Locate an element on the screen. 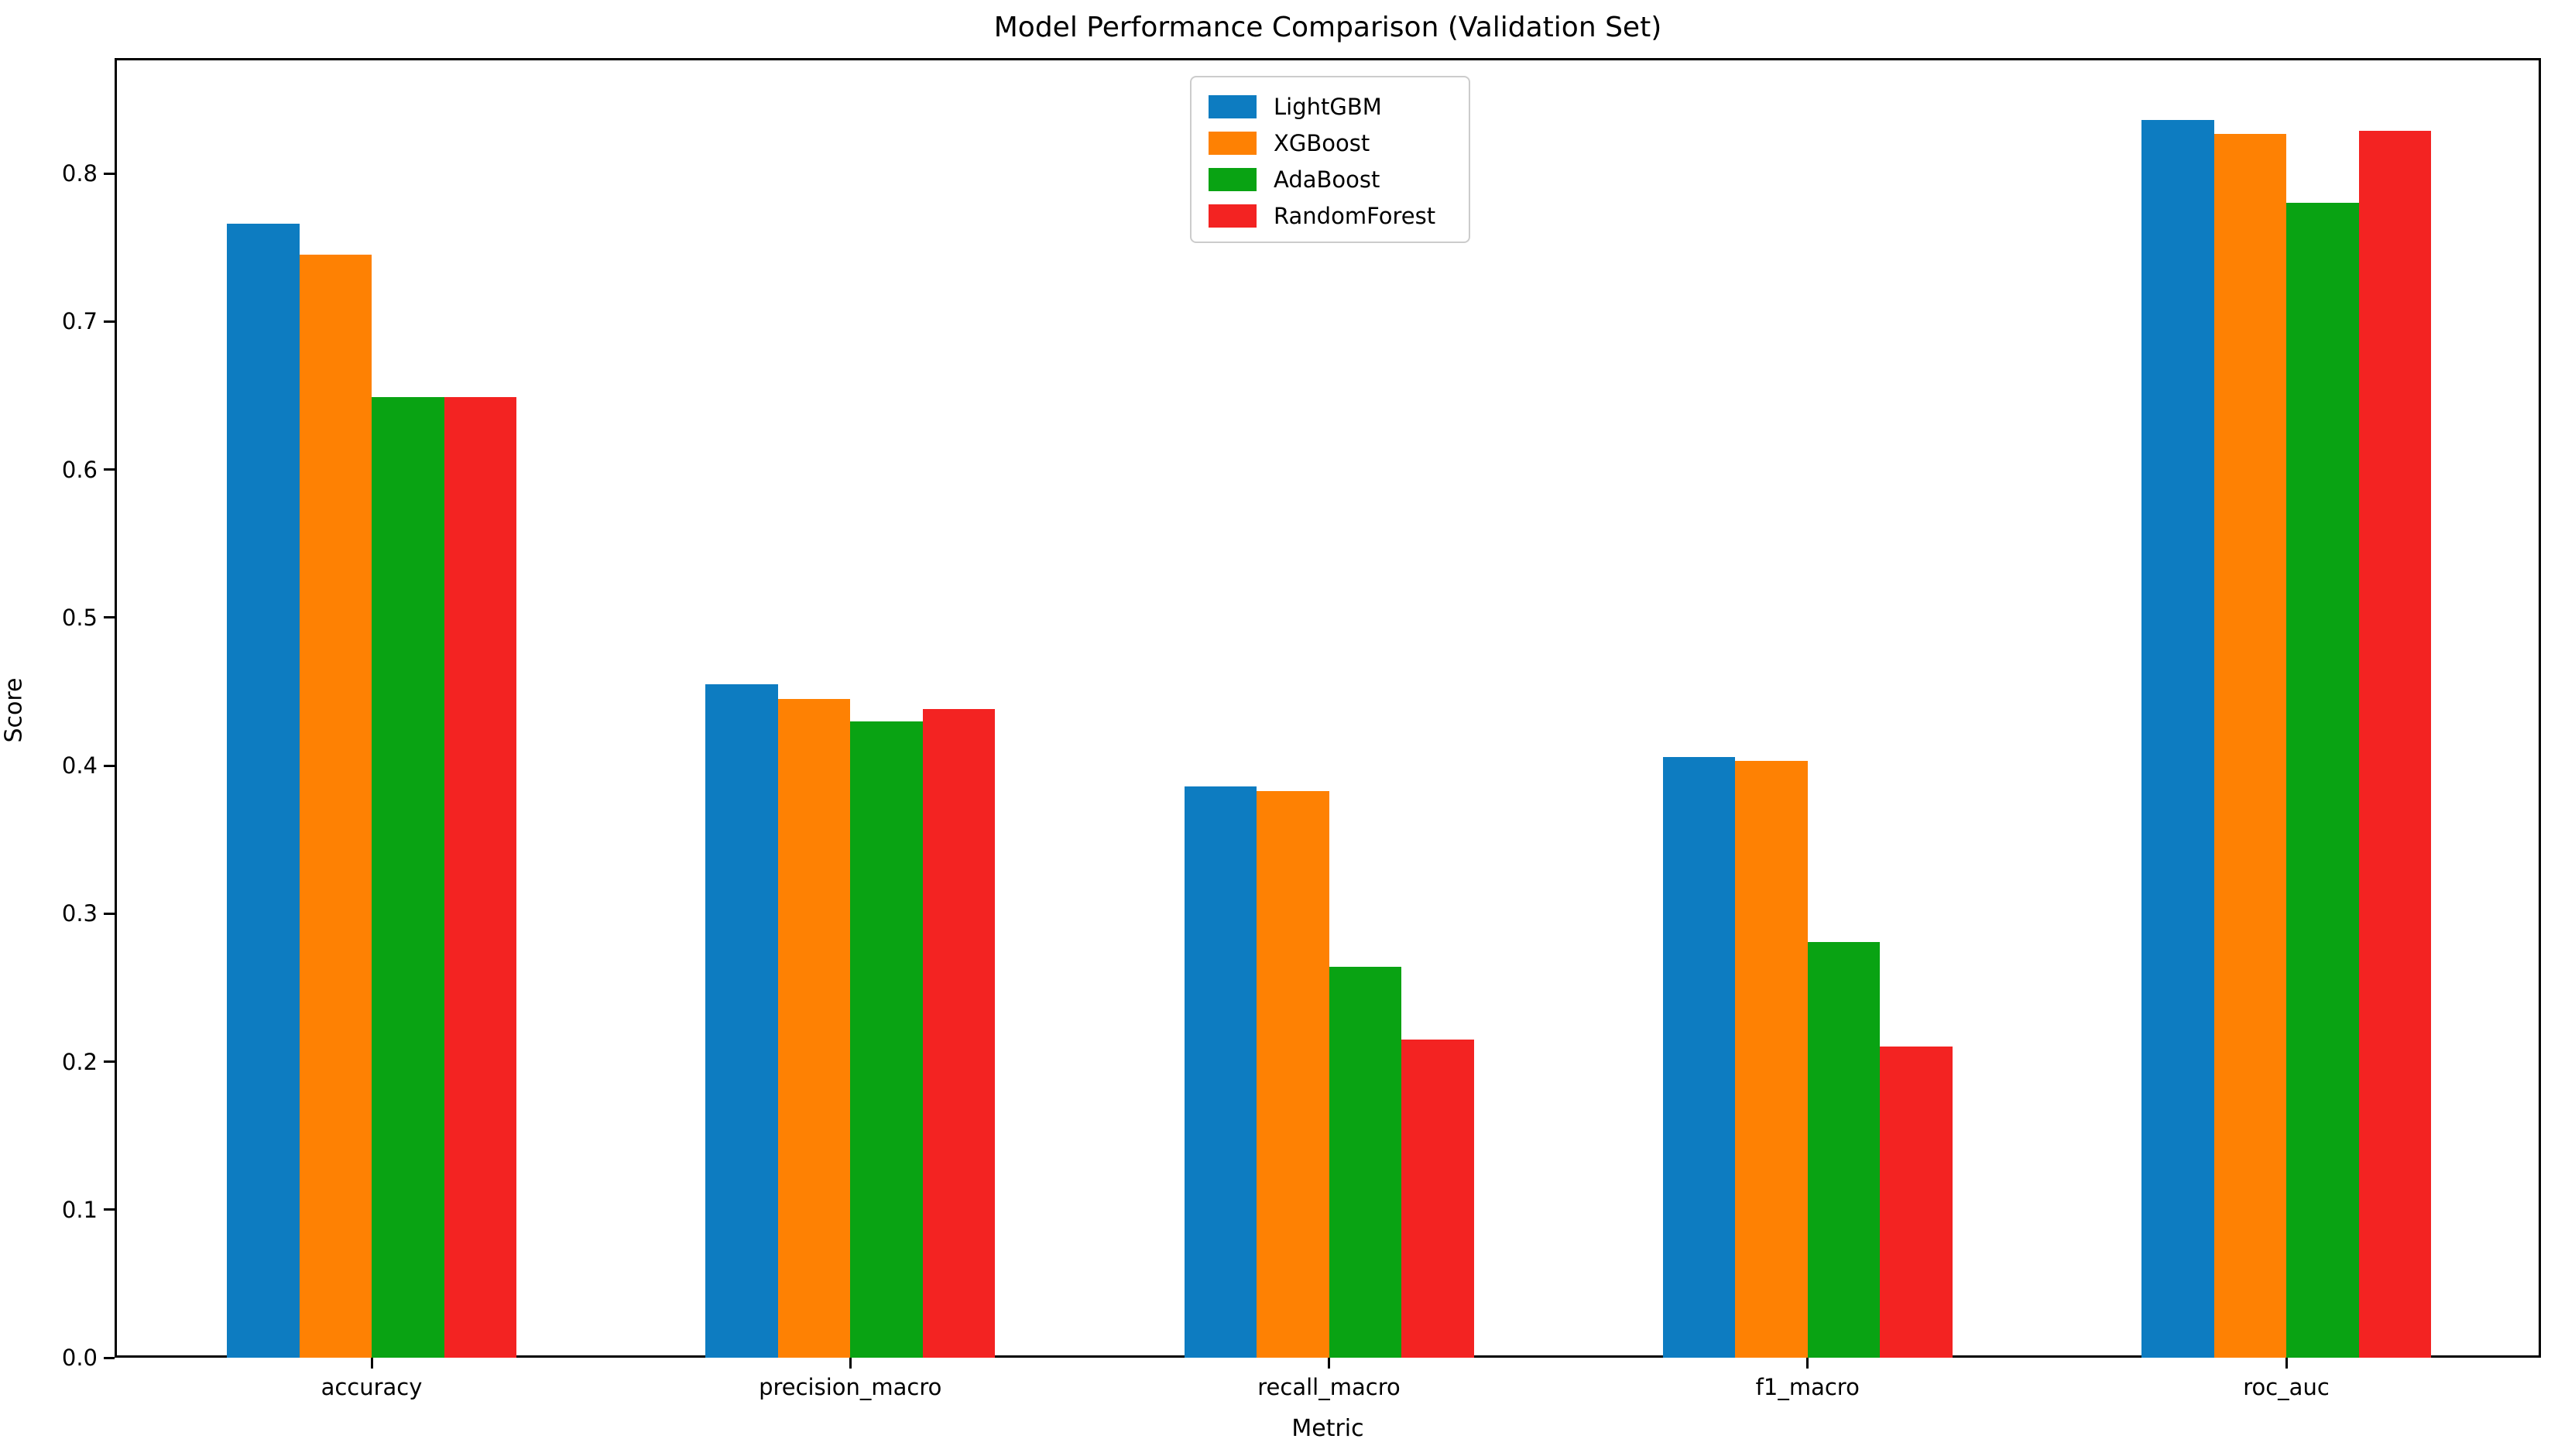 The width and height of the screenshot is (2558, 1456). y-axis-title: Score is located at coordinates (14, 710).